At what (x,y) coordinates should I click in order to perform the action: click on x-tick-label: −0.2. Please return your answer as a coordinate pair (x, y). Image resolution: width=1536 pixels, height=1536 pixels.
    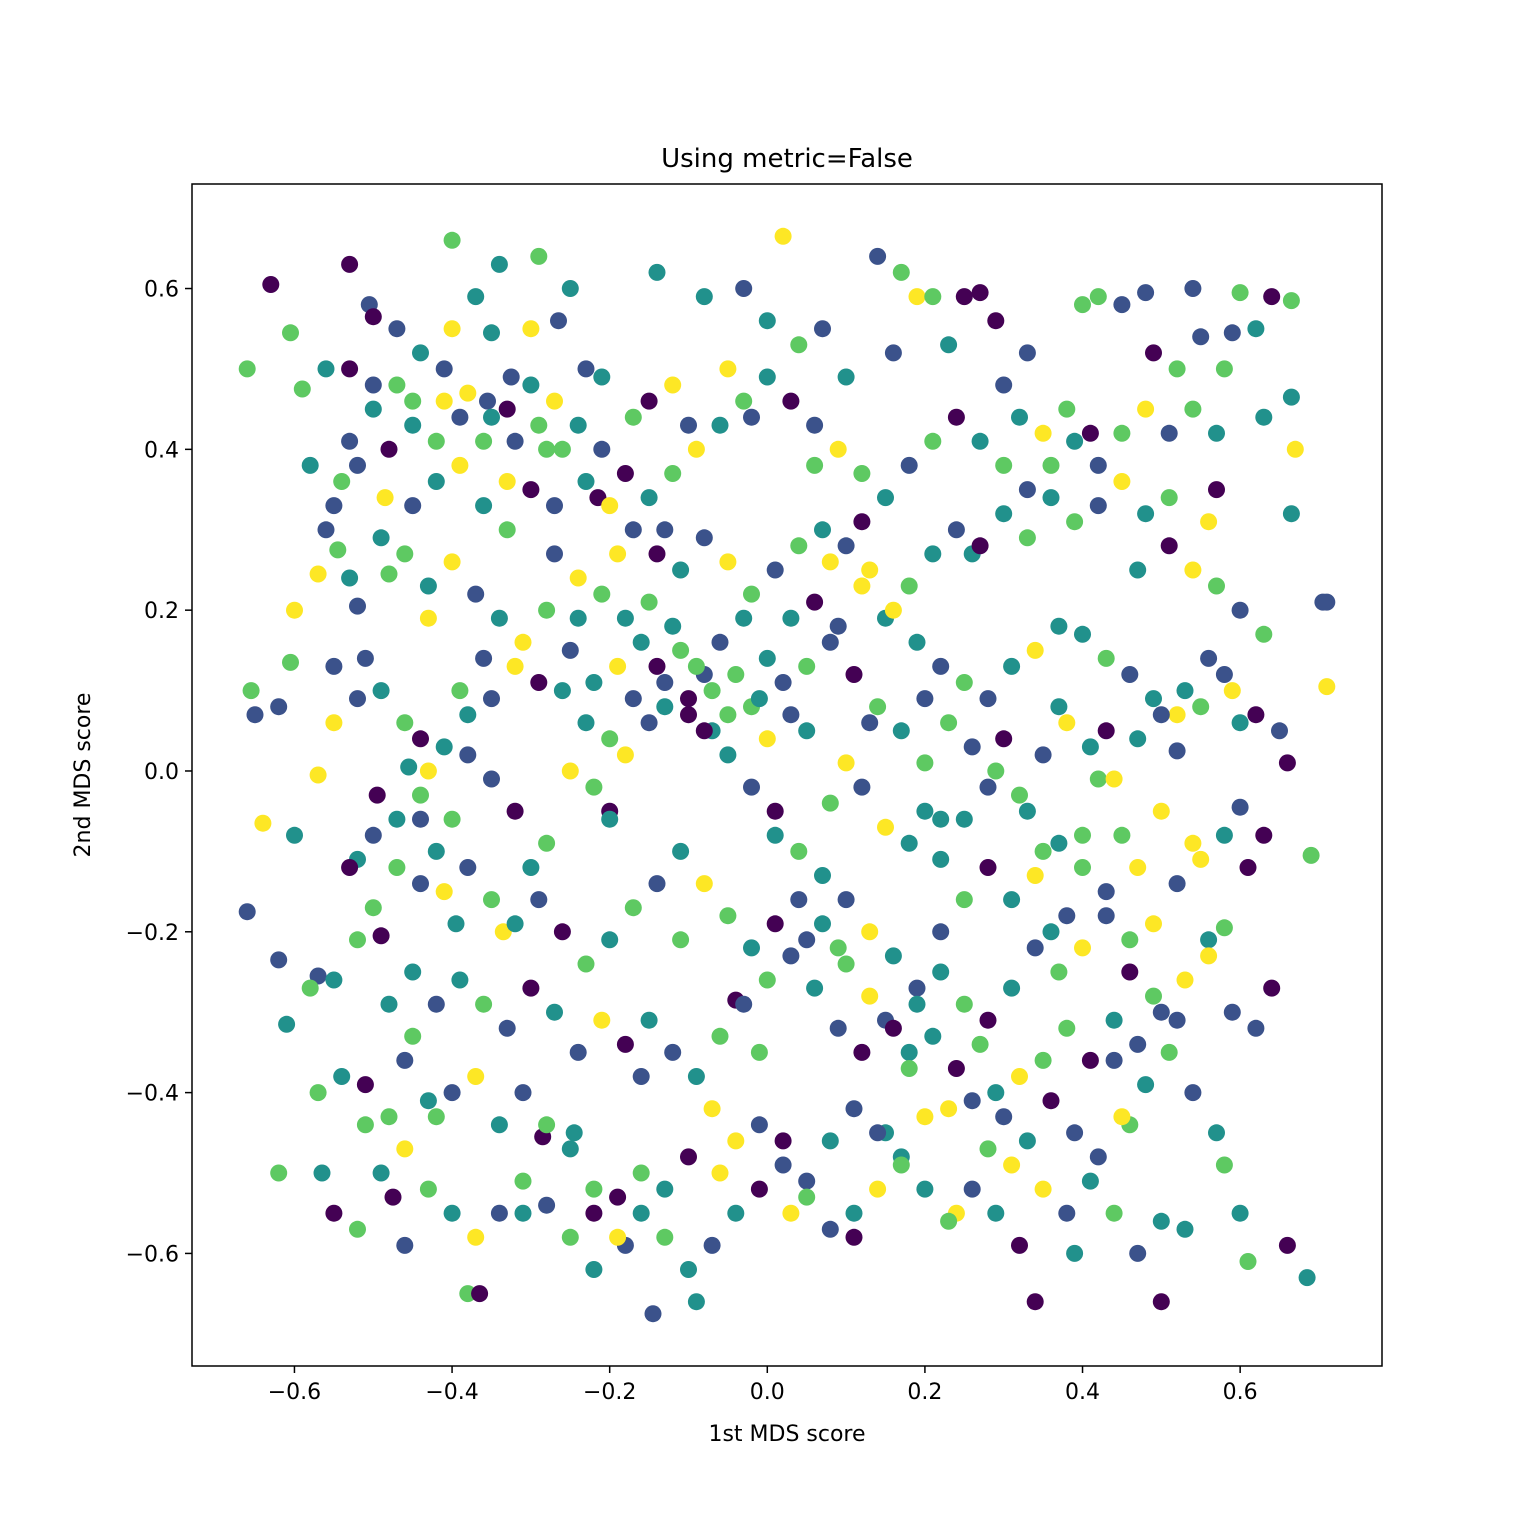
    Looking at the image, I should click on (609, 1392).